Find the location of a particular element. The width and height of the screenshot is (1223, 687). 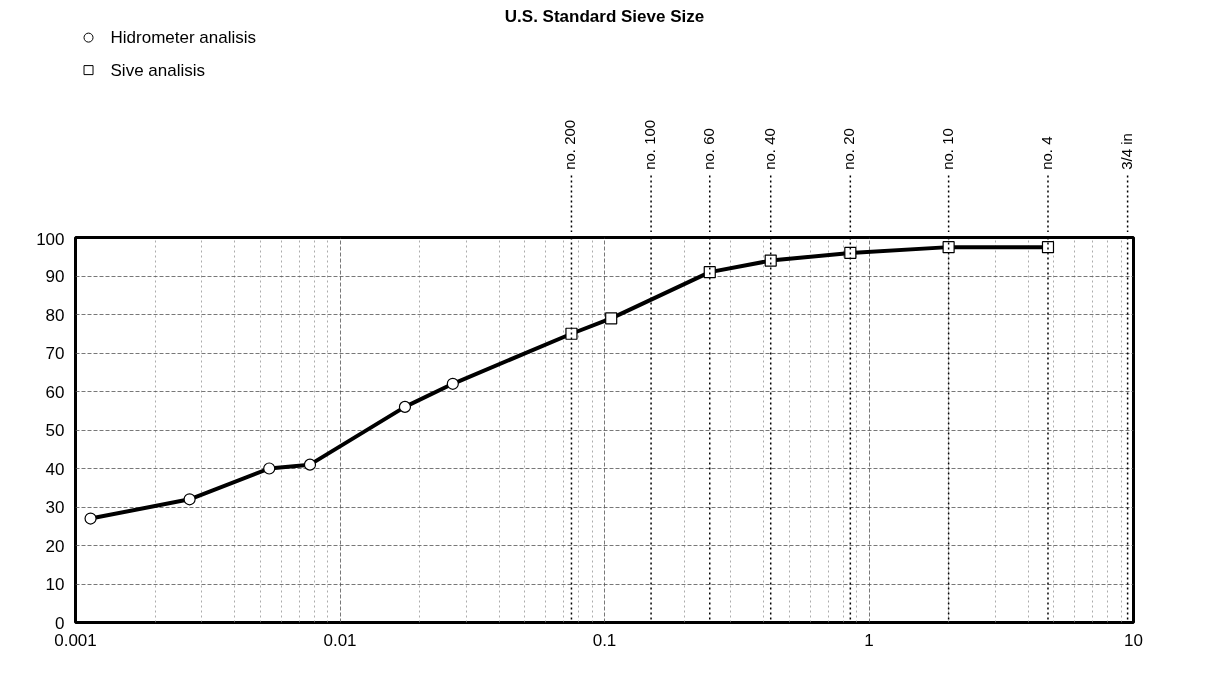

x-tick-label: 10 is located at coordinates (1133, 640).